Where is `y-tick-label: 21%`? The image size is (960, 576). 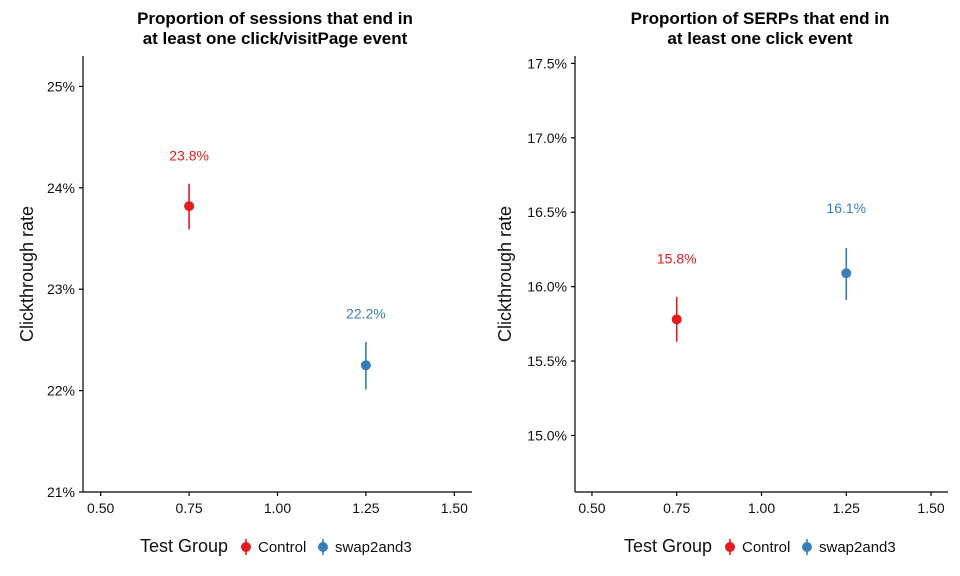 y-tick-label: 21% is located at coordinates (61, 492).